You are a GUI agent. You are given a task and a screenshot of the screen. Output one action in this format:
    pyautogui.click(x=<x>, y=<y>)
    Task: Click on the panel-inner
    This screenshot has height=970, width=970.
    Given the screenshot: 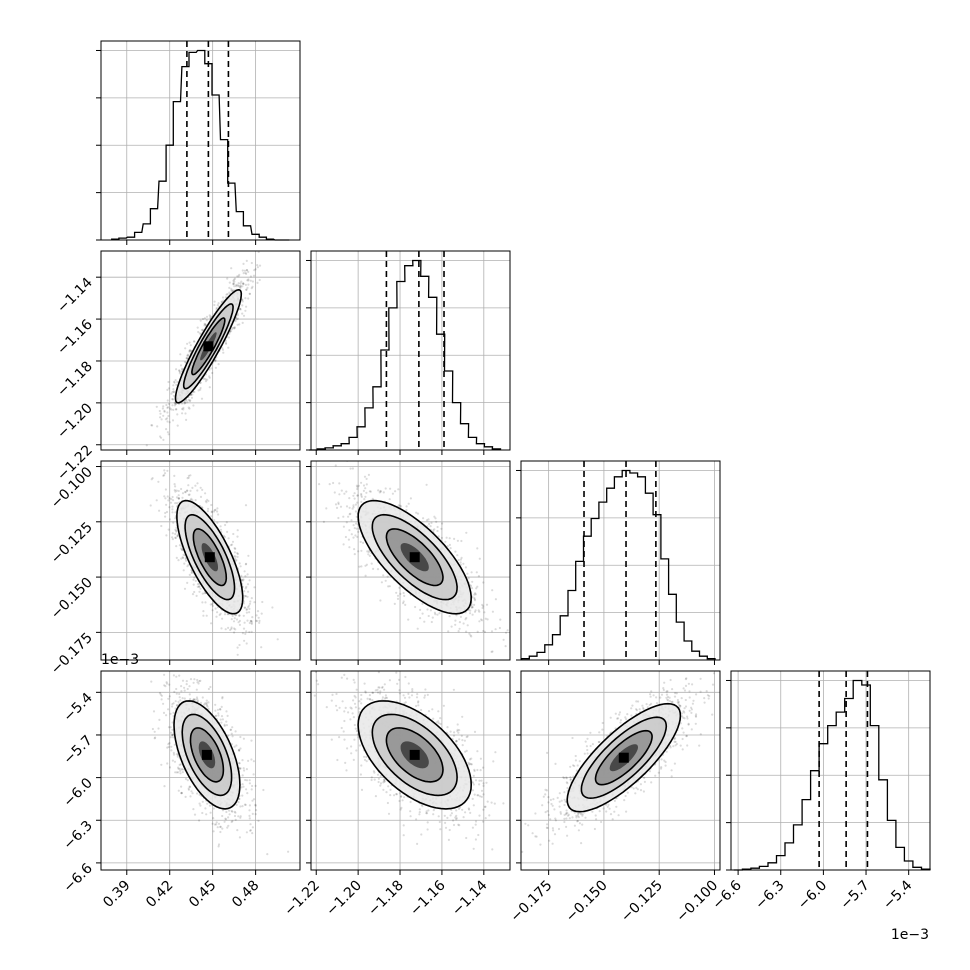 What is the action you would take?
    pyautogui.click(x=416, y=560)
    